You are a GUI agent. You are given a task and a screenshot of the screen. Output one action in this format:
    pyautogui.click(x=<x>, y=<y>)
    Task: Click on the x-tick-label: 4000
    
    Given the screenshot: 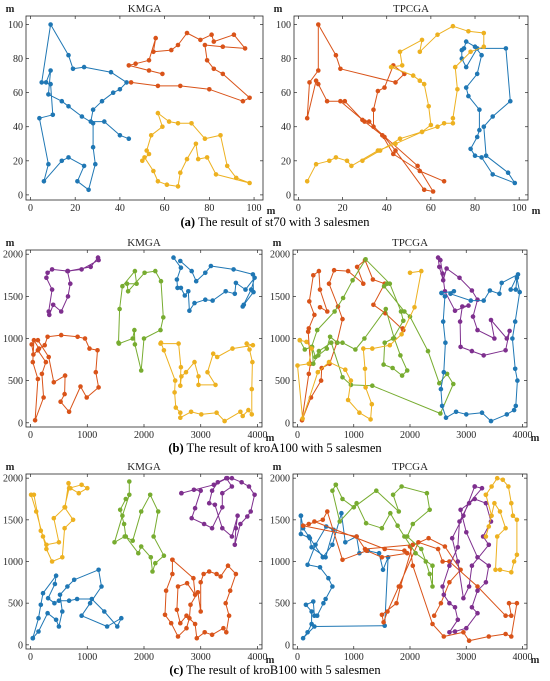 What is the action you would take?
    pyautogui.click(x=257, y=657)
    